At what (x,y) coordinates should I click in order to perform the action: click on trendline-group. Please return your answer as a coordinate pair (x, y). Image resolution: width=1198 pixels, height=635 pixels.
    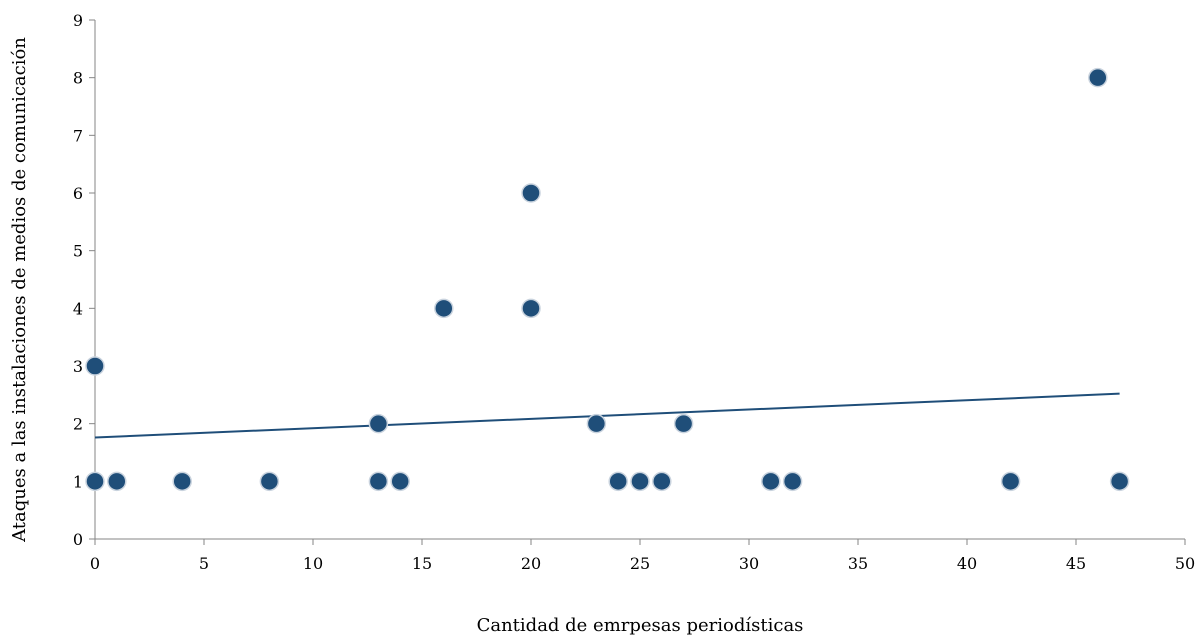
    Looking at the image, I should click on (607, 415).